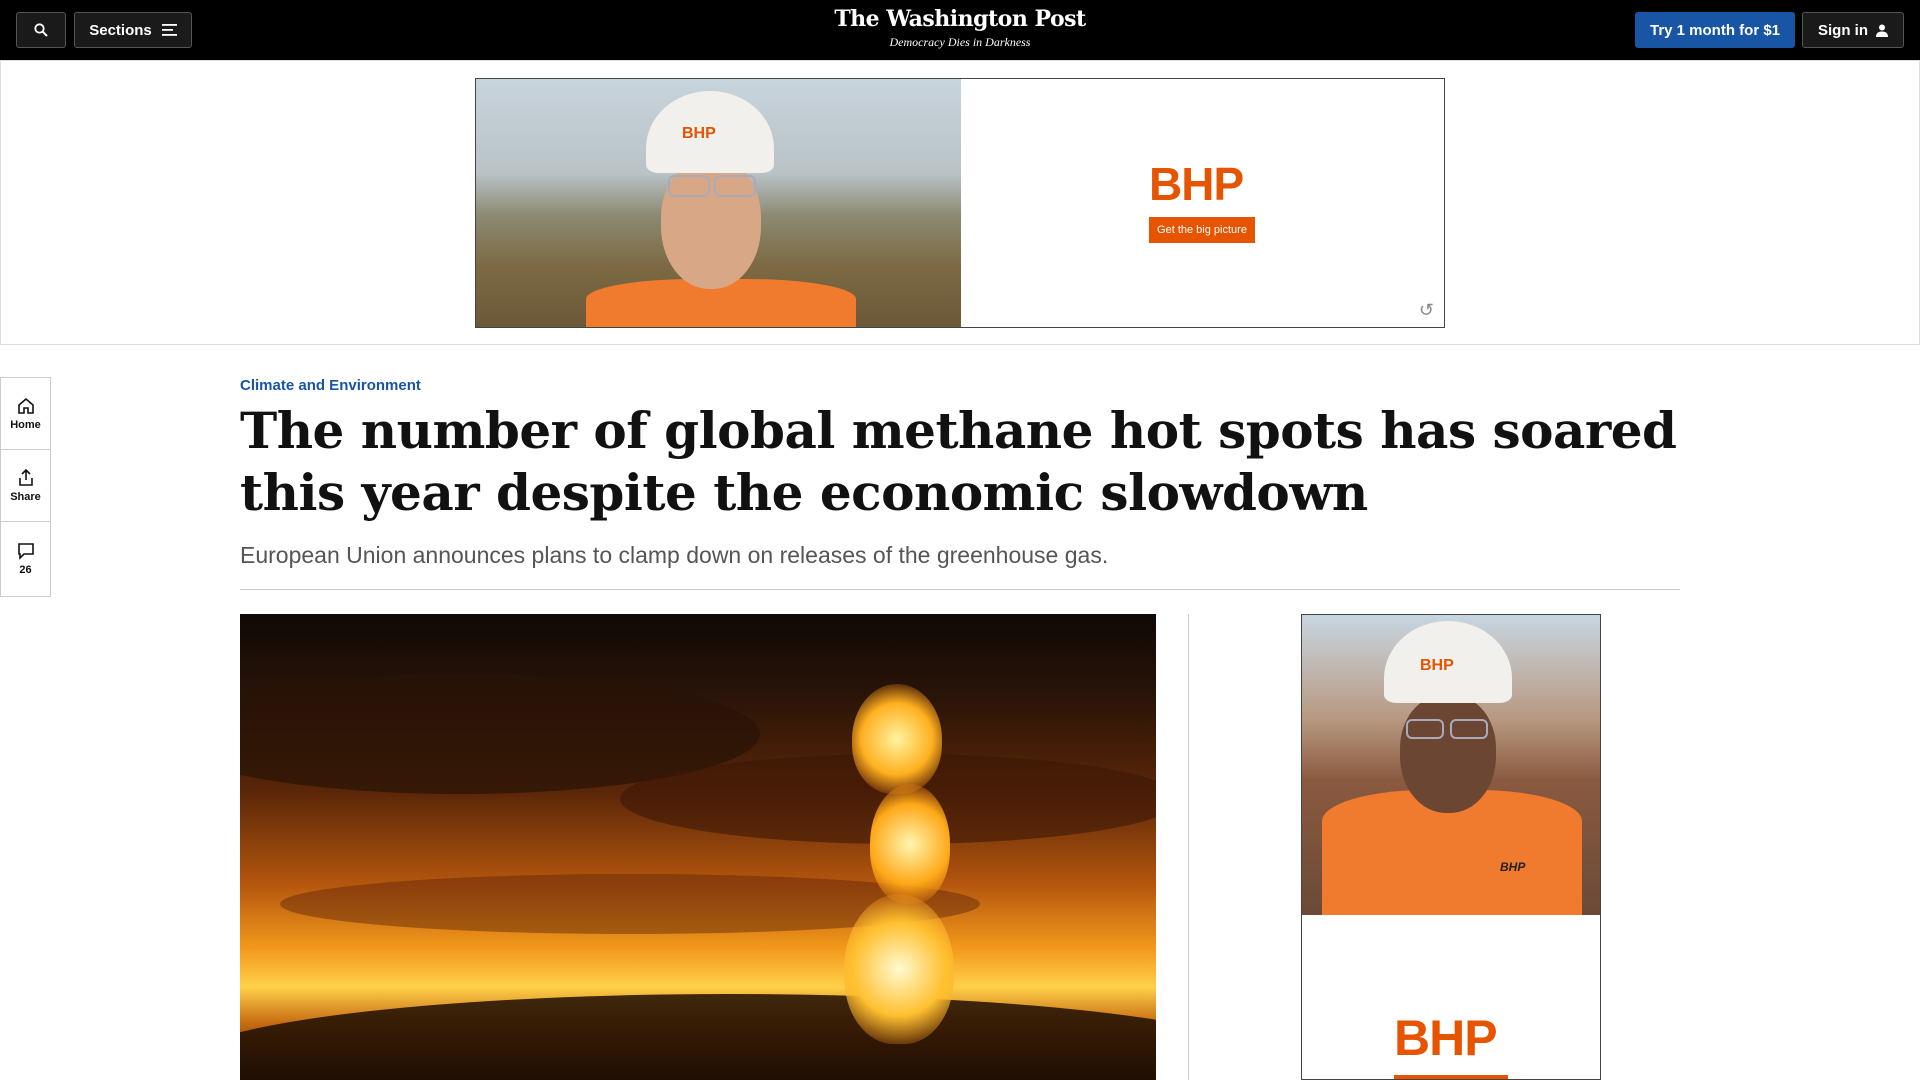  I want to click on subscribe-button: Try 1 month for $1, so click(1715, 30).